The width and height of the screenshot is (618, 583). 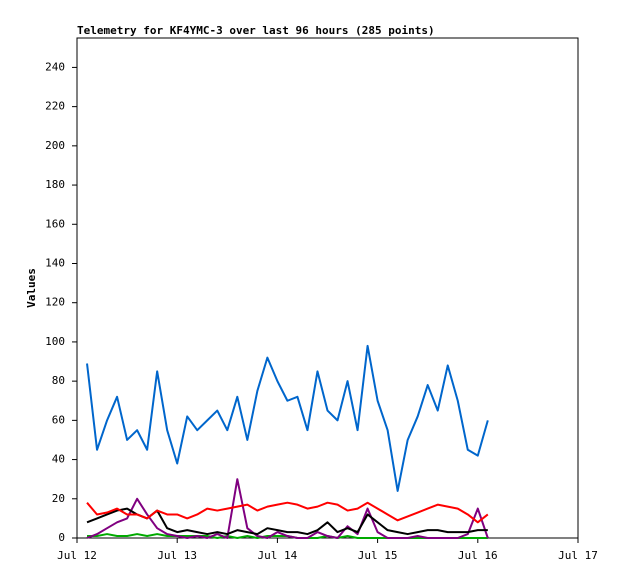 I want to click on y-tick-label: 160, so click(x=55, y=223).